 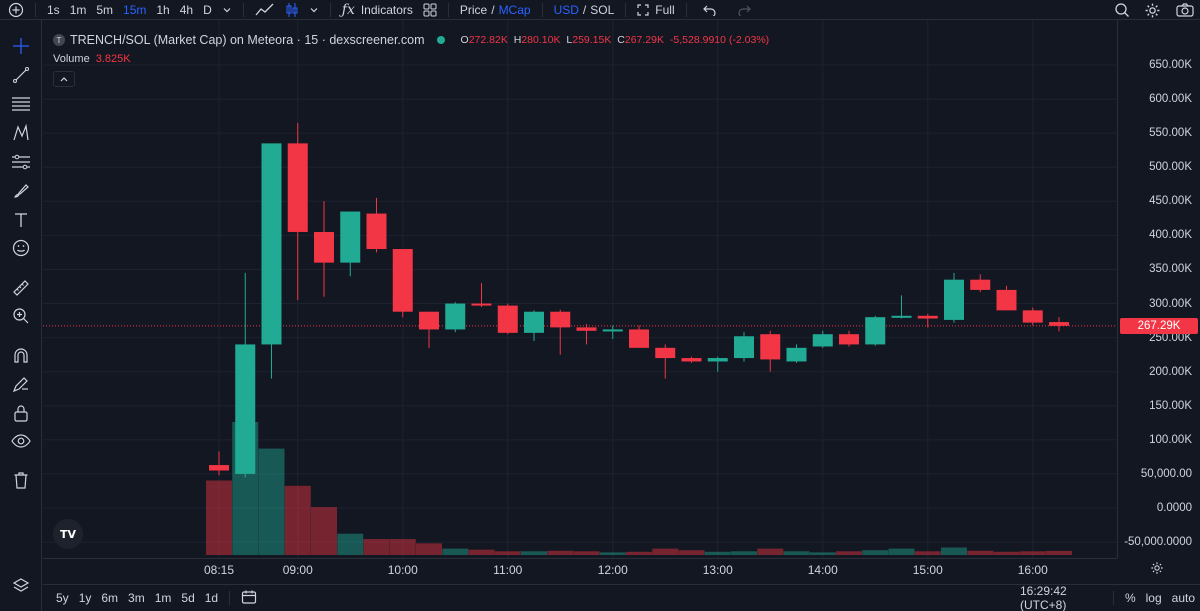 What do you see at coordinates (21, 220) in the screenshot?
I see `text-tool` at bounding box center [21, 220].